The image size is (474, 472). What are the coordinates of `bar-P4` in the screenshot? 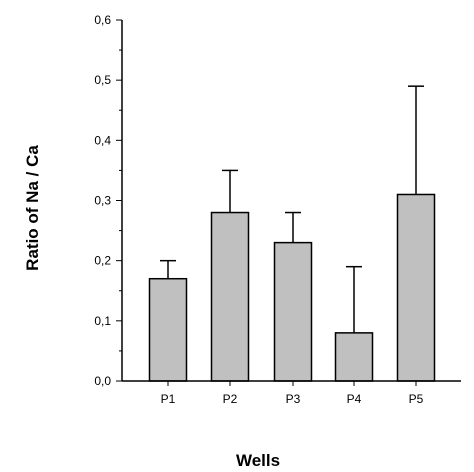 It's located at (354, 357).